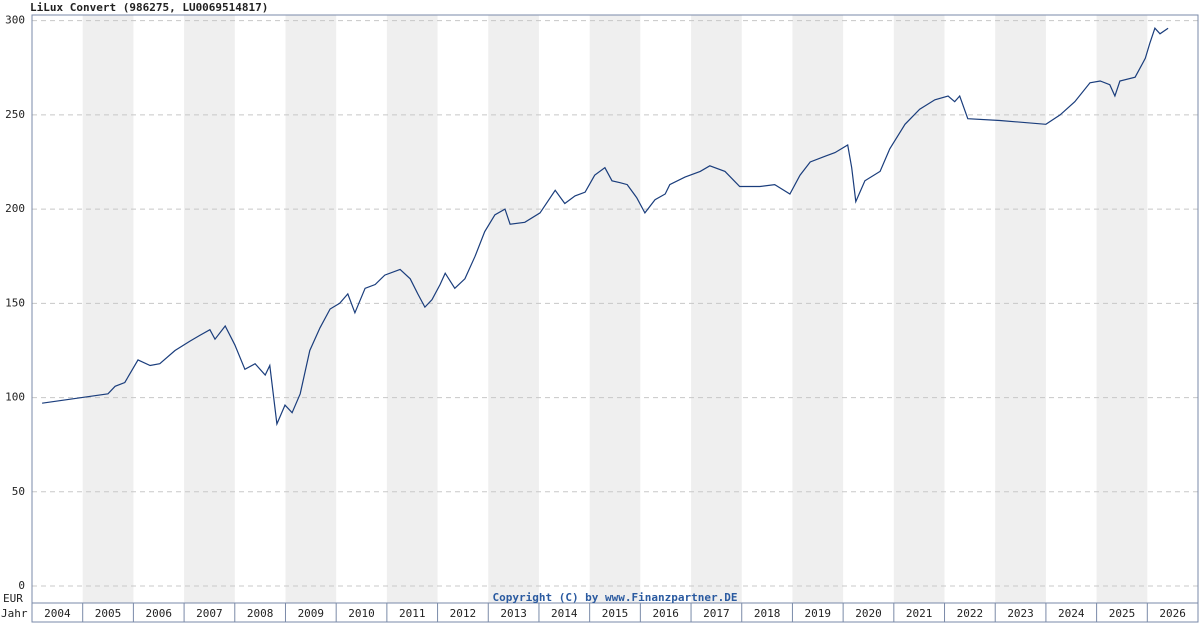 The height and width of the screenshot is (634, 1200). What do you see at coordinates (108, 613) in the screenshot?
I see `x-tick-label: 2005` at bounding box center [108, 613].